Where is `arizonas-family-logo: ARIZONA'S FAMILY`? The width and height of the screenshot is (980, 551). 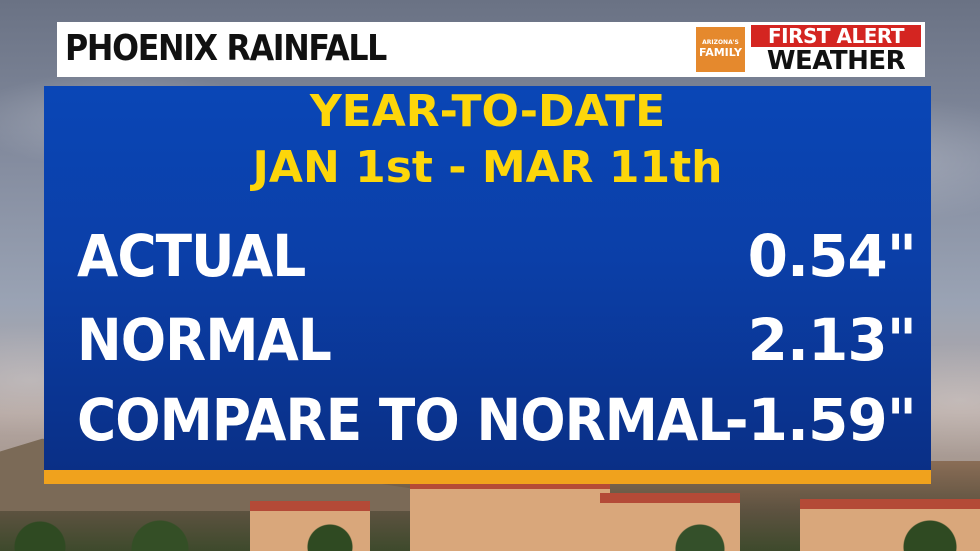 arizonas-family-logo: ARIZONA'S FAMILY is located at coordinates (720, 49).